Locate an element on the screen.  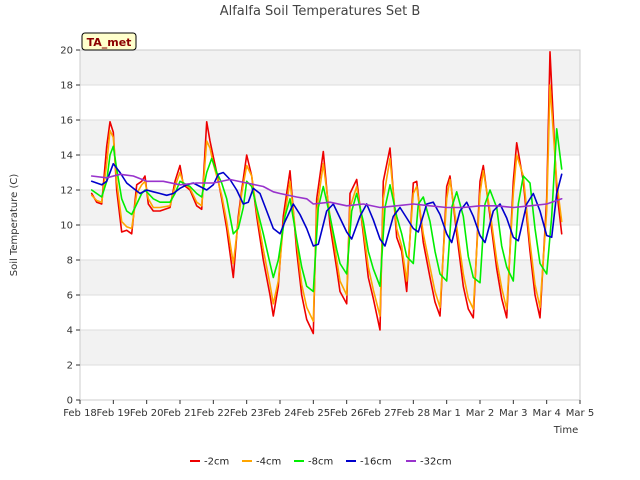
x-tick-label: Feb 23 is located at coordinates (247, 413).